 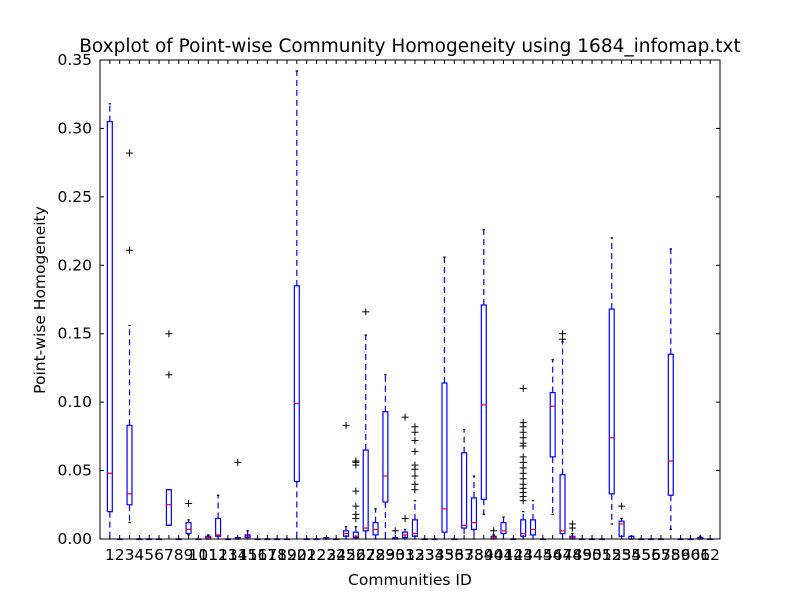 What do you see at coordinates (139, 555) in the screenshot?
I see `x-tick-label: 4` at bounding box center [139, 555].